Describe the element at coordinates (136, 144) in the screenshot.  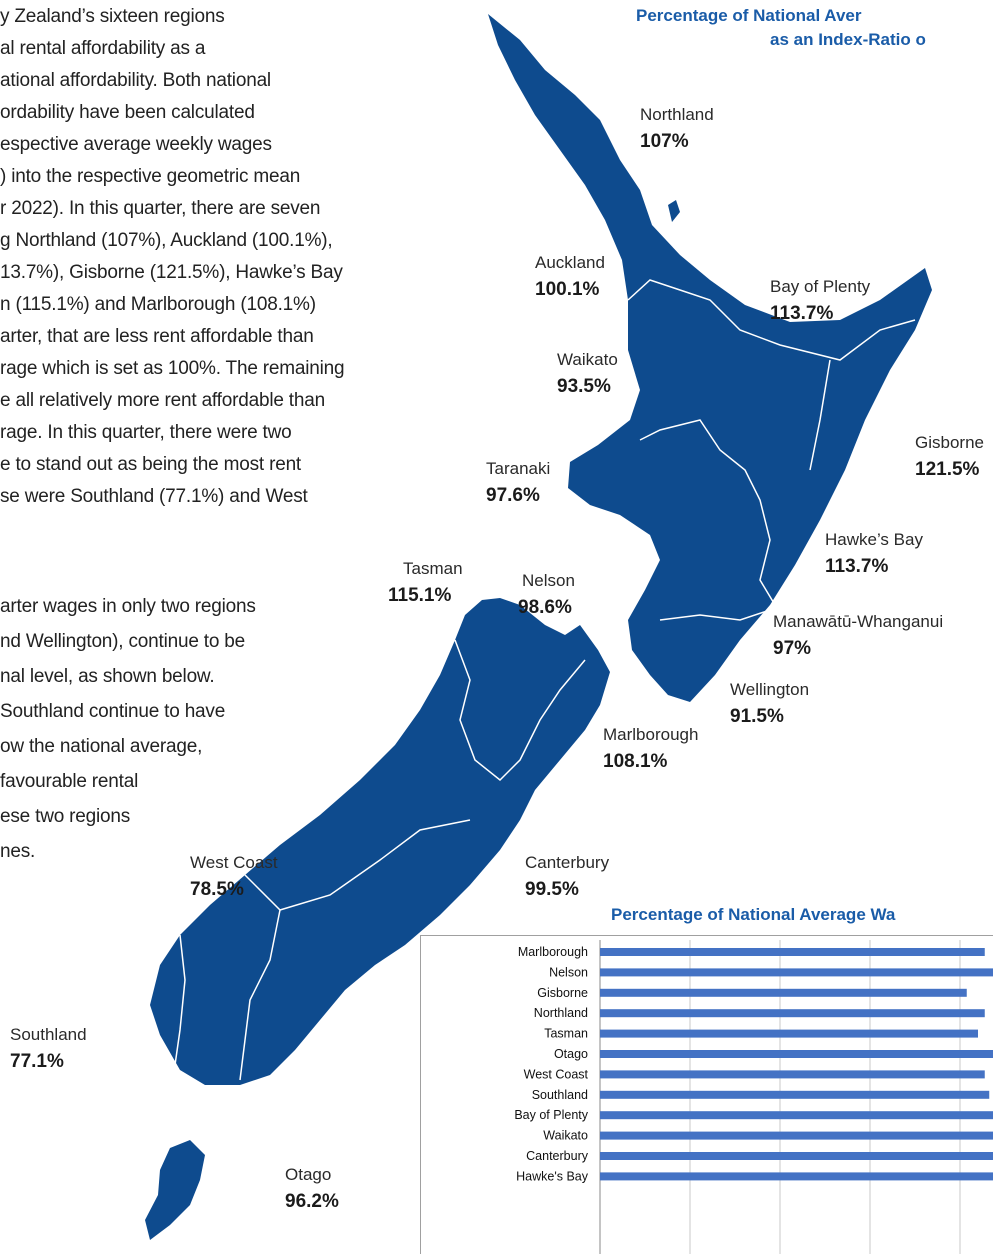
I see `body-text-line: espective average weekly wages` at that location.